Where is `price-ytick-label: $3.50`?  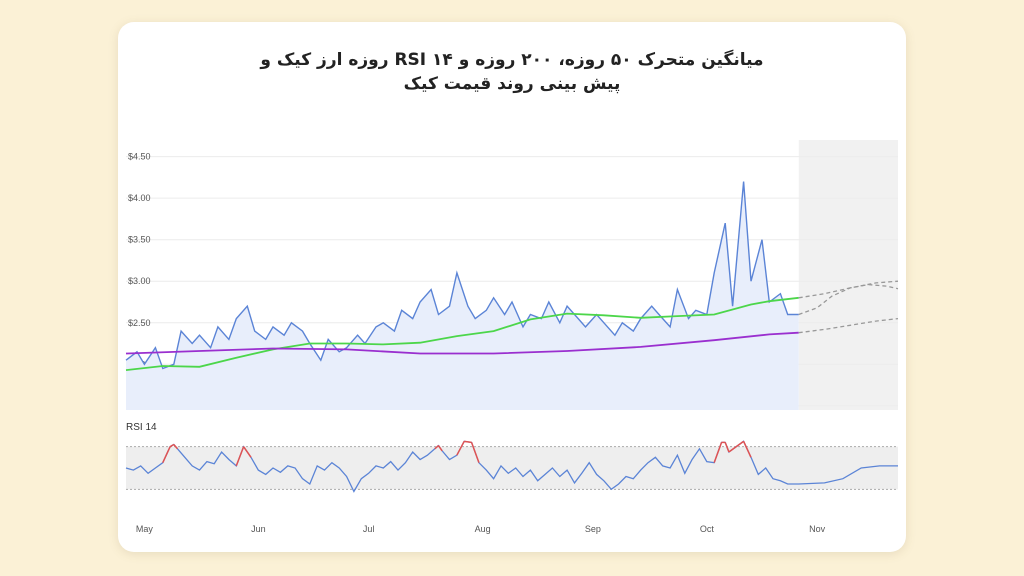
price-ytick-label: $3.50 is located at coordinates (139, 240).